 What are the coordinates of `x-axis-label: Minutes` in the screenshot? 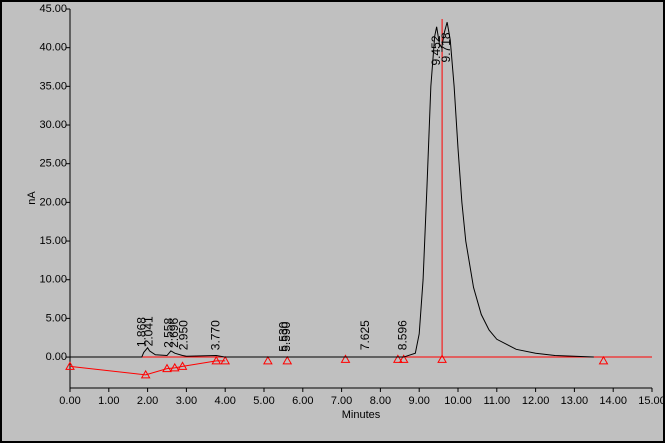 It's located at (361, 415).